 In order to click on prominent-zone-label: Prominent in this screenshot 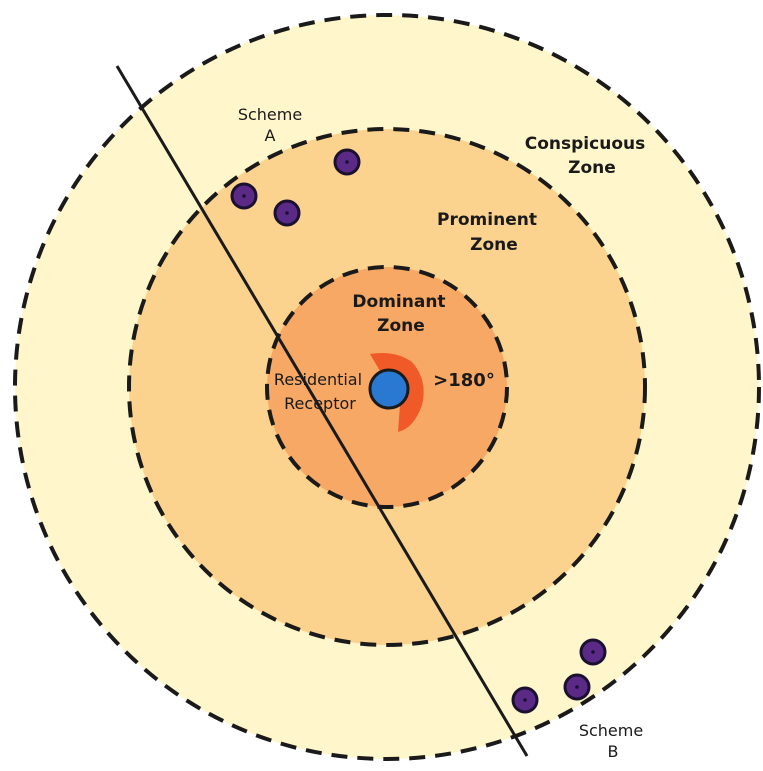, I will do `click(487, 220)`.